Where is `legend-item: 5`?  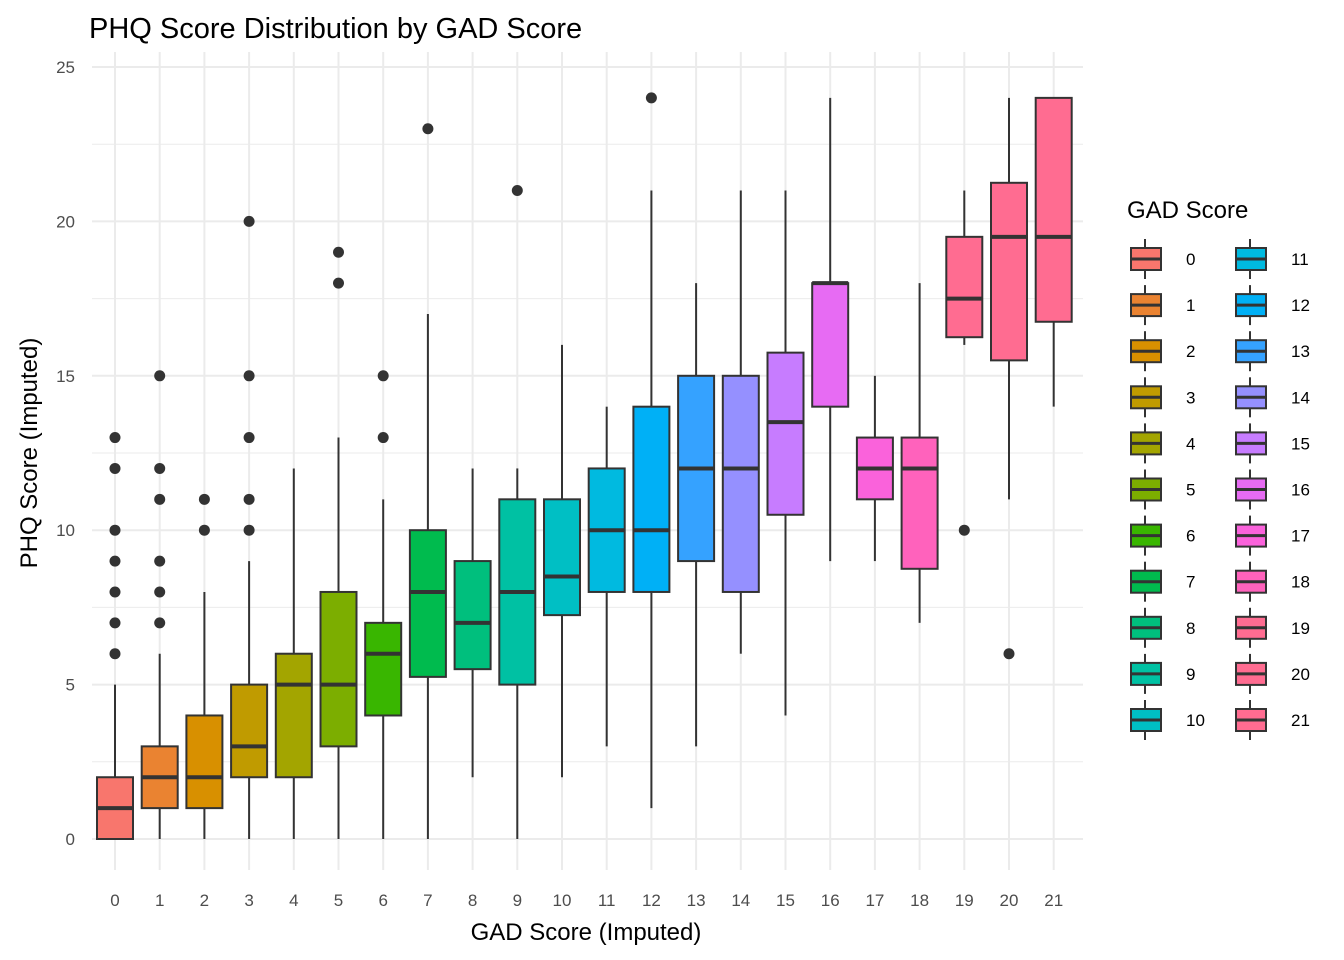
legend-item: 5 is located at coordinates (1162, 489).